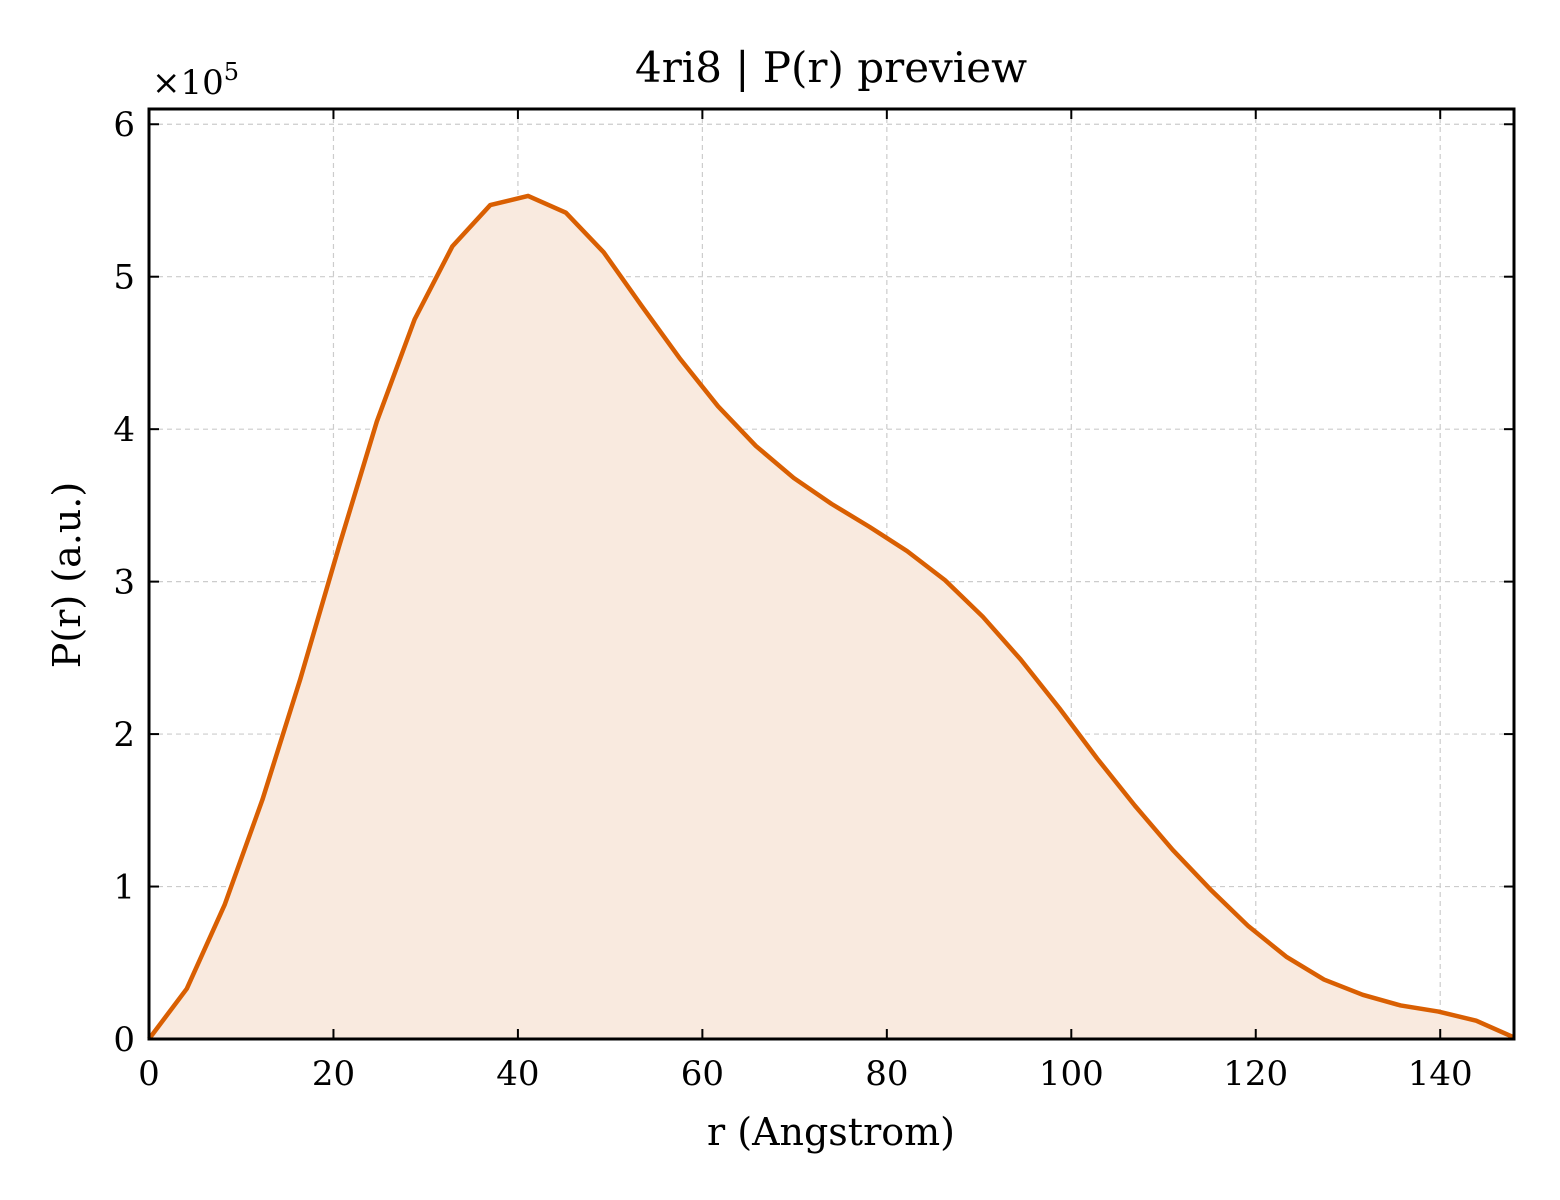 This screenshot has height=1200, width=1560. What do you see at coordinates (1440, 1074) in the screenshot?
I see `x-tick-label: 140` at bounding box center [1440, 1074].